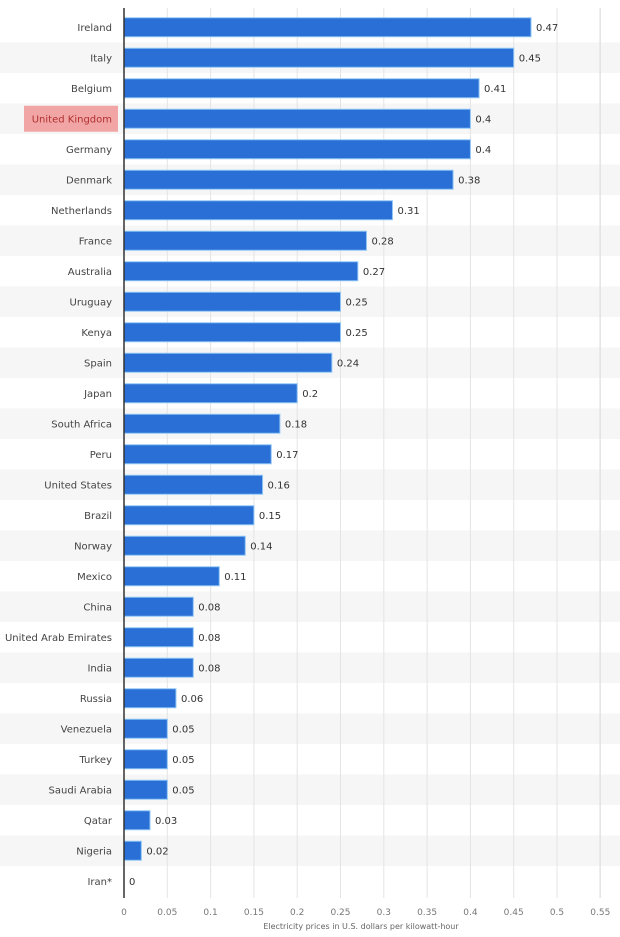 The height and width of the screenshot is (937, 620). I want to click on category-label: Ireland, so click(94, 28).